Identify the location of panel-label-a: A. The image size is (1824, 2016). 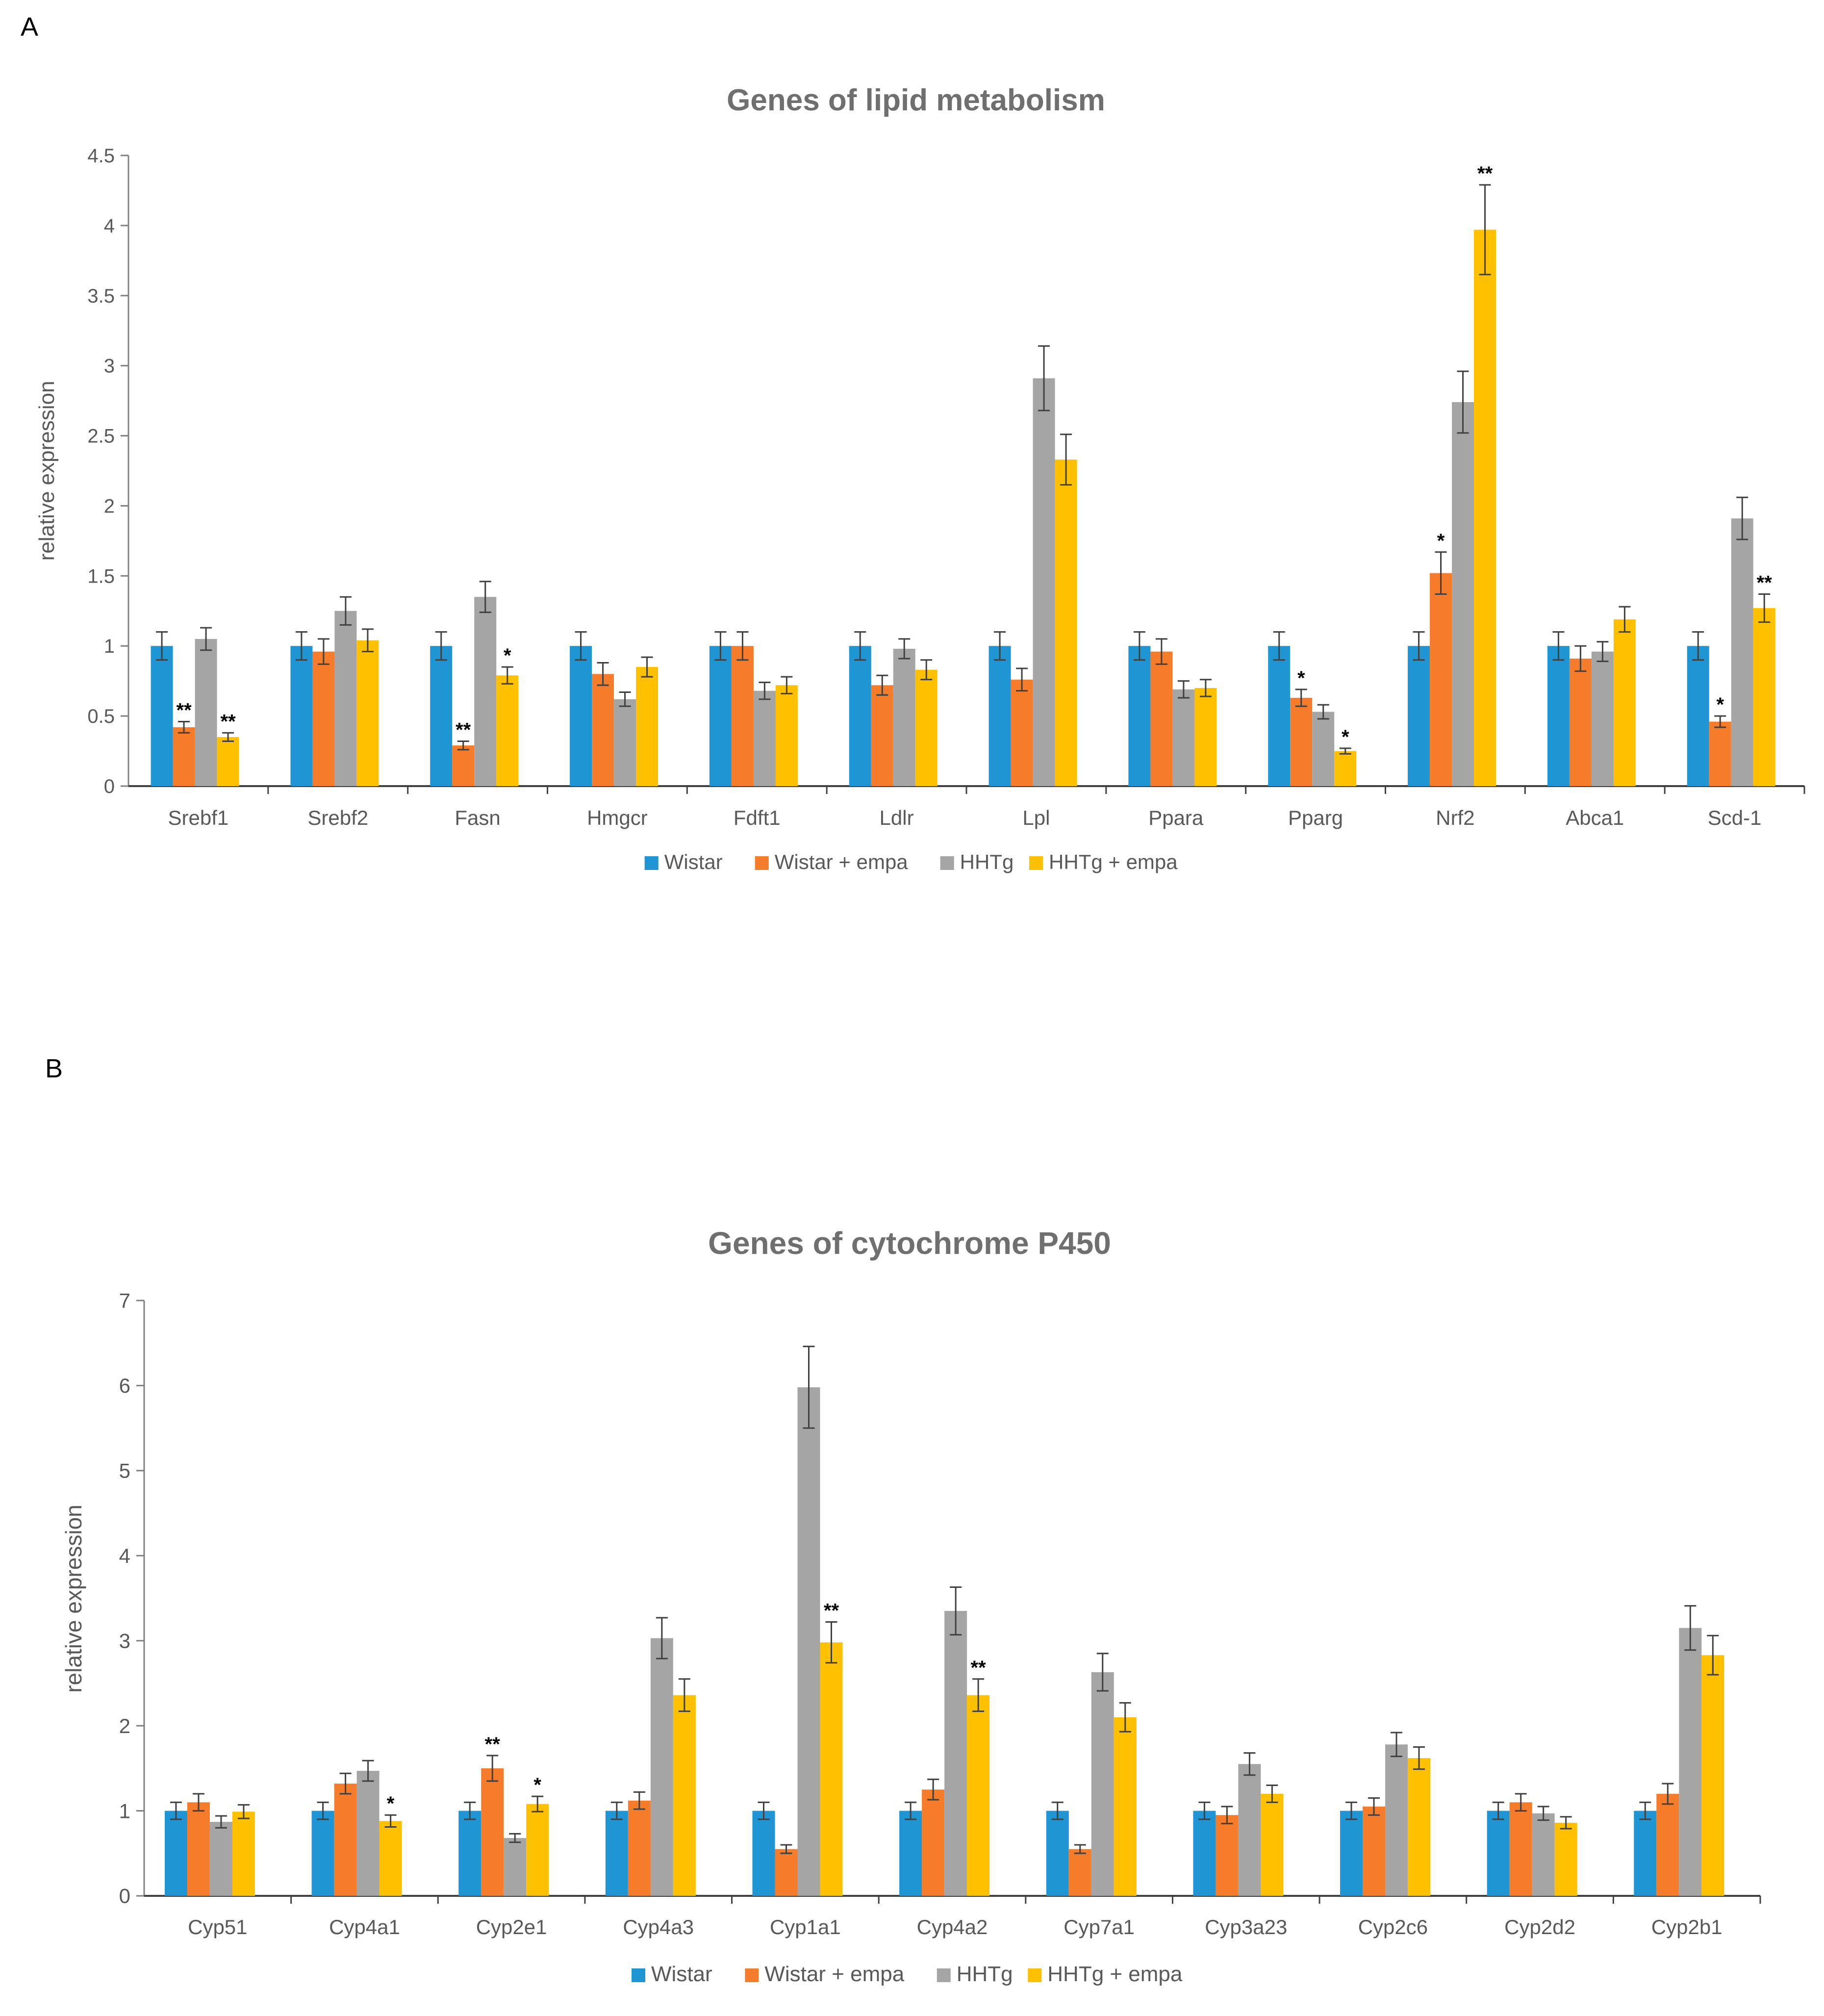
(30, 27).